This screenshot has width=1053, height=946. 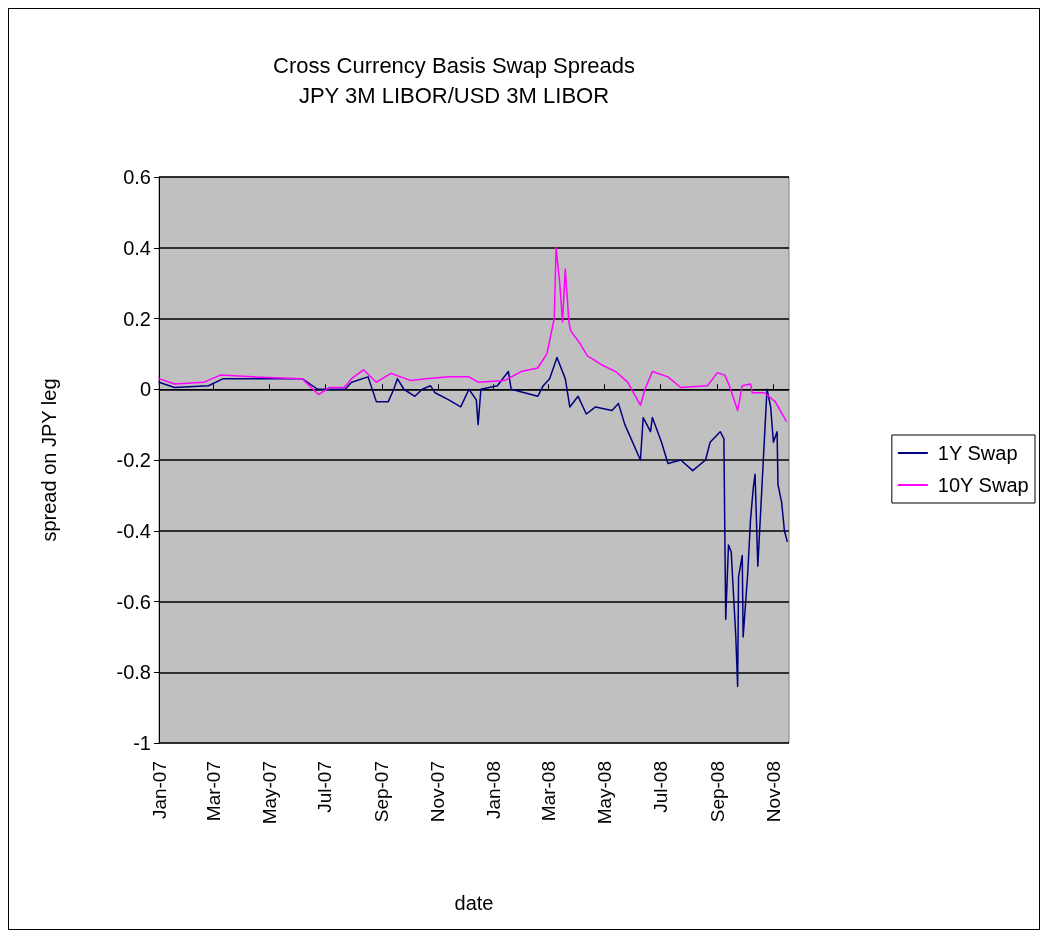 What do you see at coordinates (438, 792) in the screenshot?
I see `x-tick-label: Nov-07` at bounding box center [438, 792].